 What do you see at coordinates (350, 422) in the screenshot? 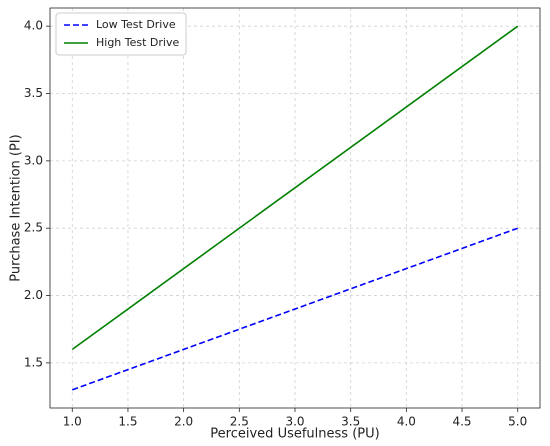
I see `x-tick-label: 3.5` at bounding box center [350, 422].